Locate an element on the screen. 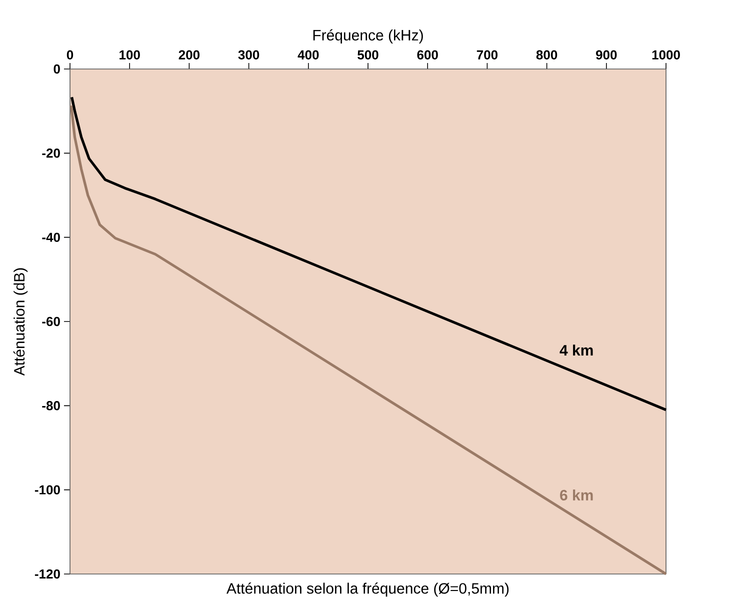 The height and width of the screenshot is (614, 740). y-tick-label: -40 is located at coordinates (51, 237).